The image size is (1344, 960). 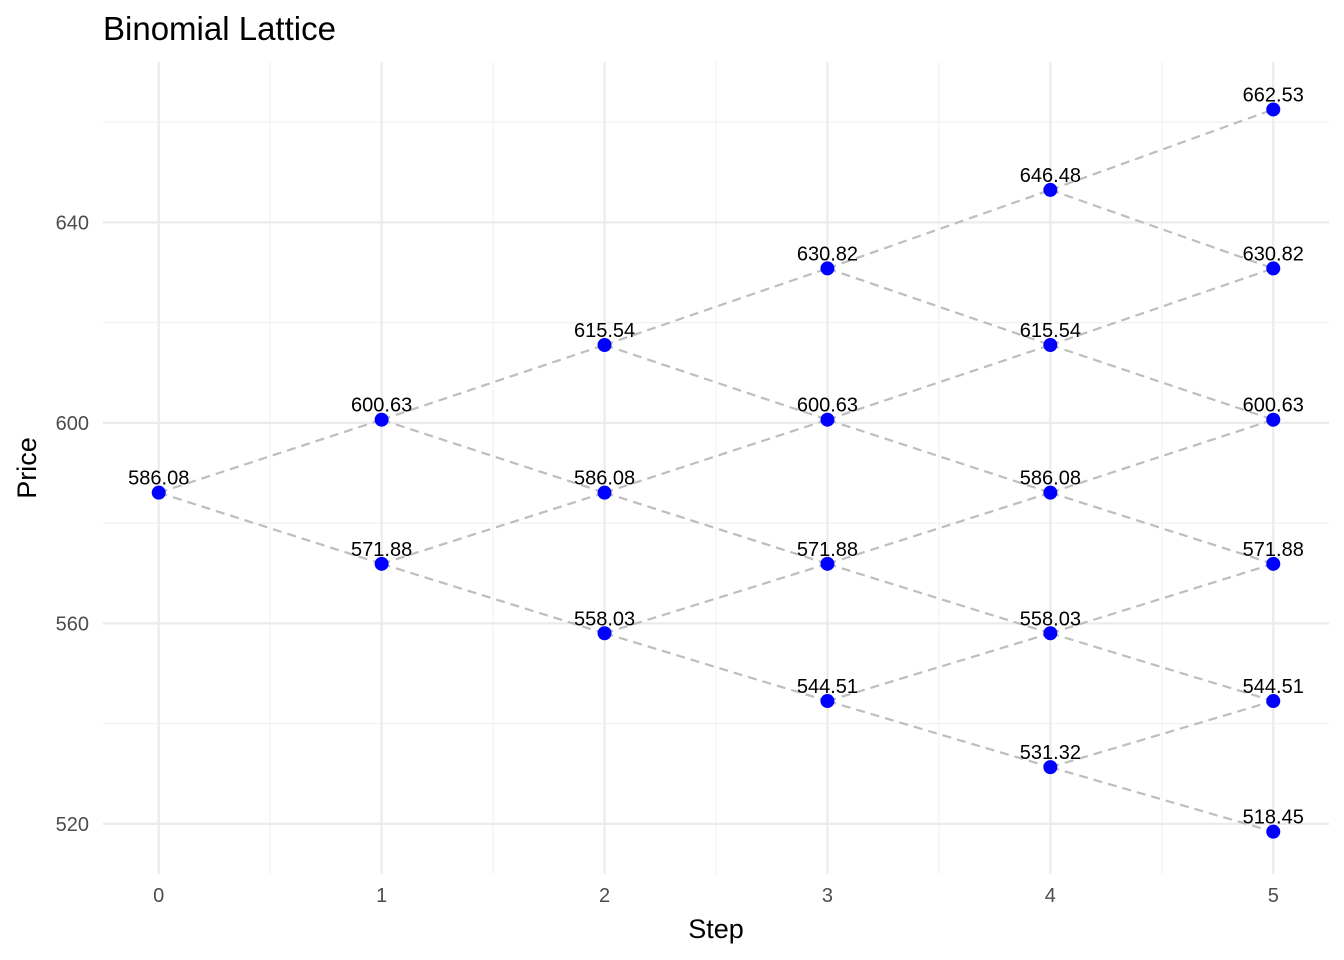 What do you see at coordinates (72, 825) in the screenshot?
I see `y-tick-label: 520` at bounding box center [72, 825].